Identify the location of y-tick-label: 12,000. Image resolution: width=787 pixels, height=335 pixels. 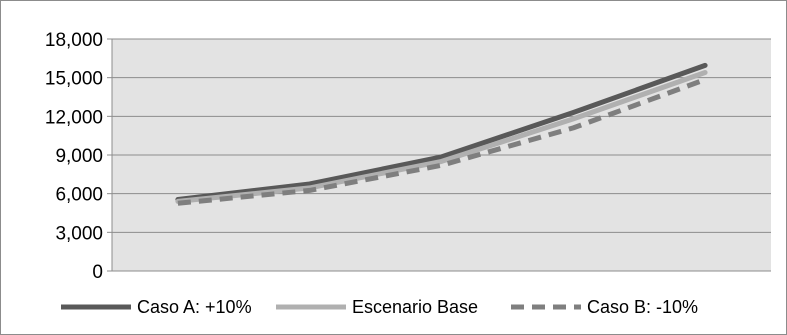
(74, 117).